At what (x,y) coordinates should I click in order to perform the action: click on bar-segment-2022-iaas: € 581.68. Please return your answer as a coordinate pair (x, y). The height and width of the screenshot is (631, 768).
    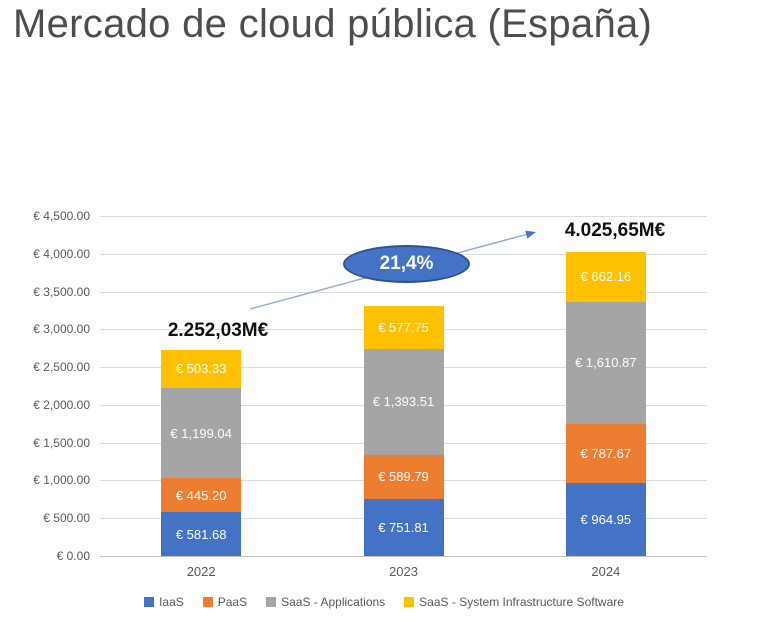
    Looking at the image, I should click on (201, 534).